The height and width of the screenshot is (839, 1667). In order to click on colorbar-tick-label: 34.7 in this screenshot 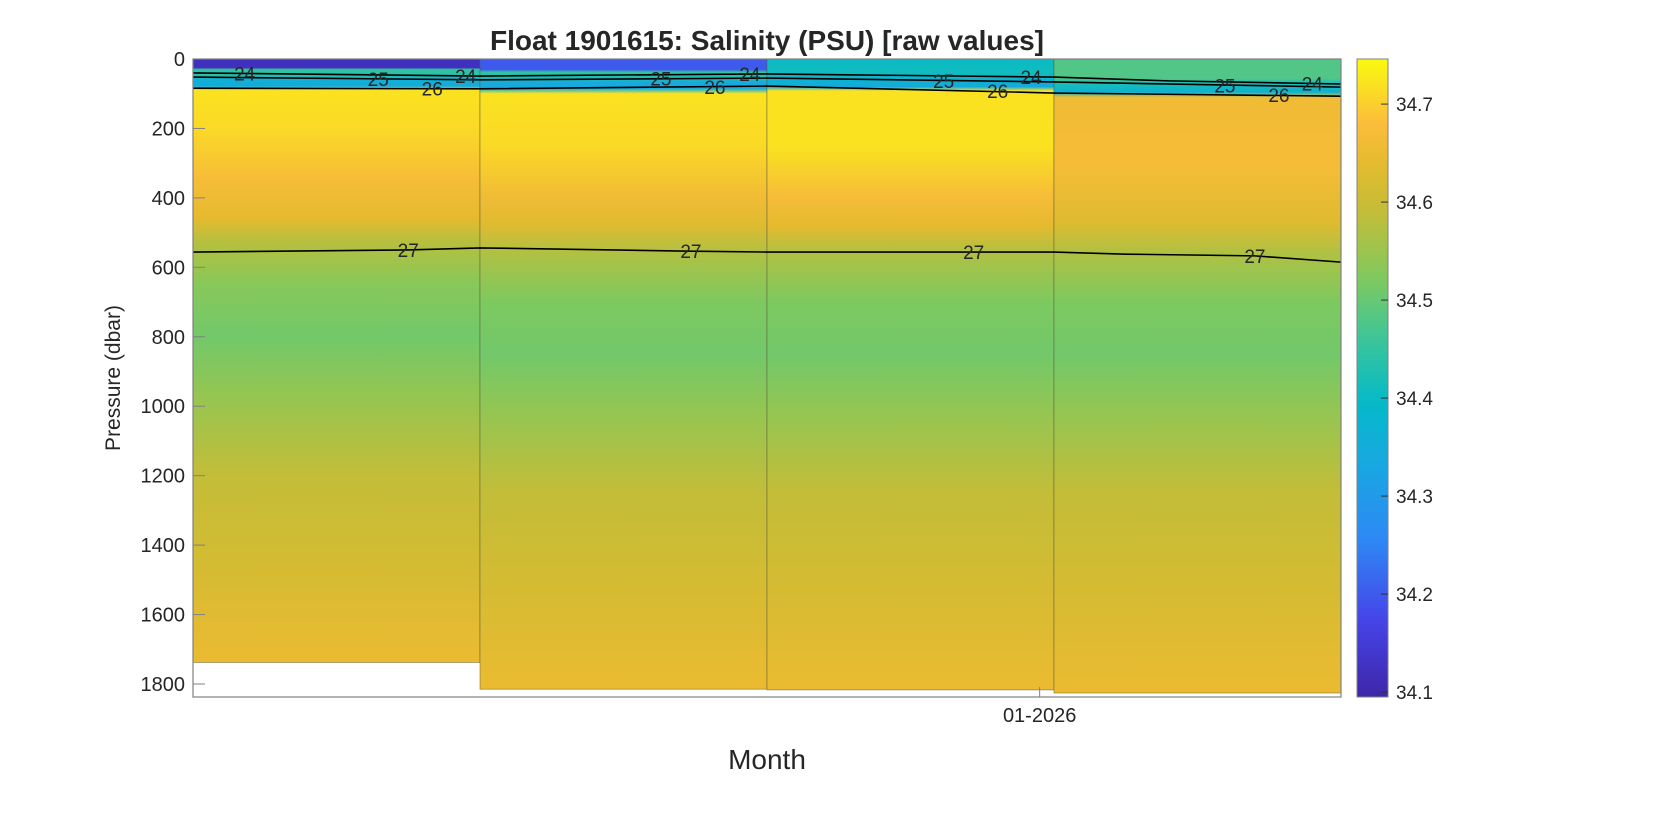, I will do `click(1414, 105)`.